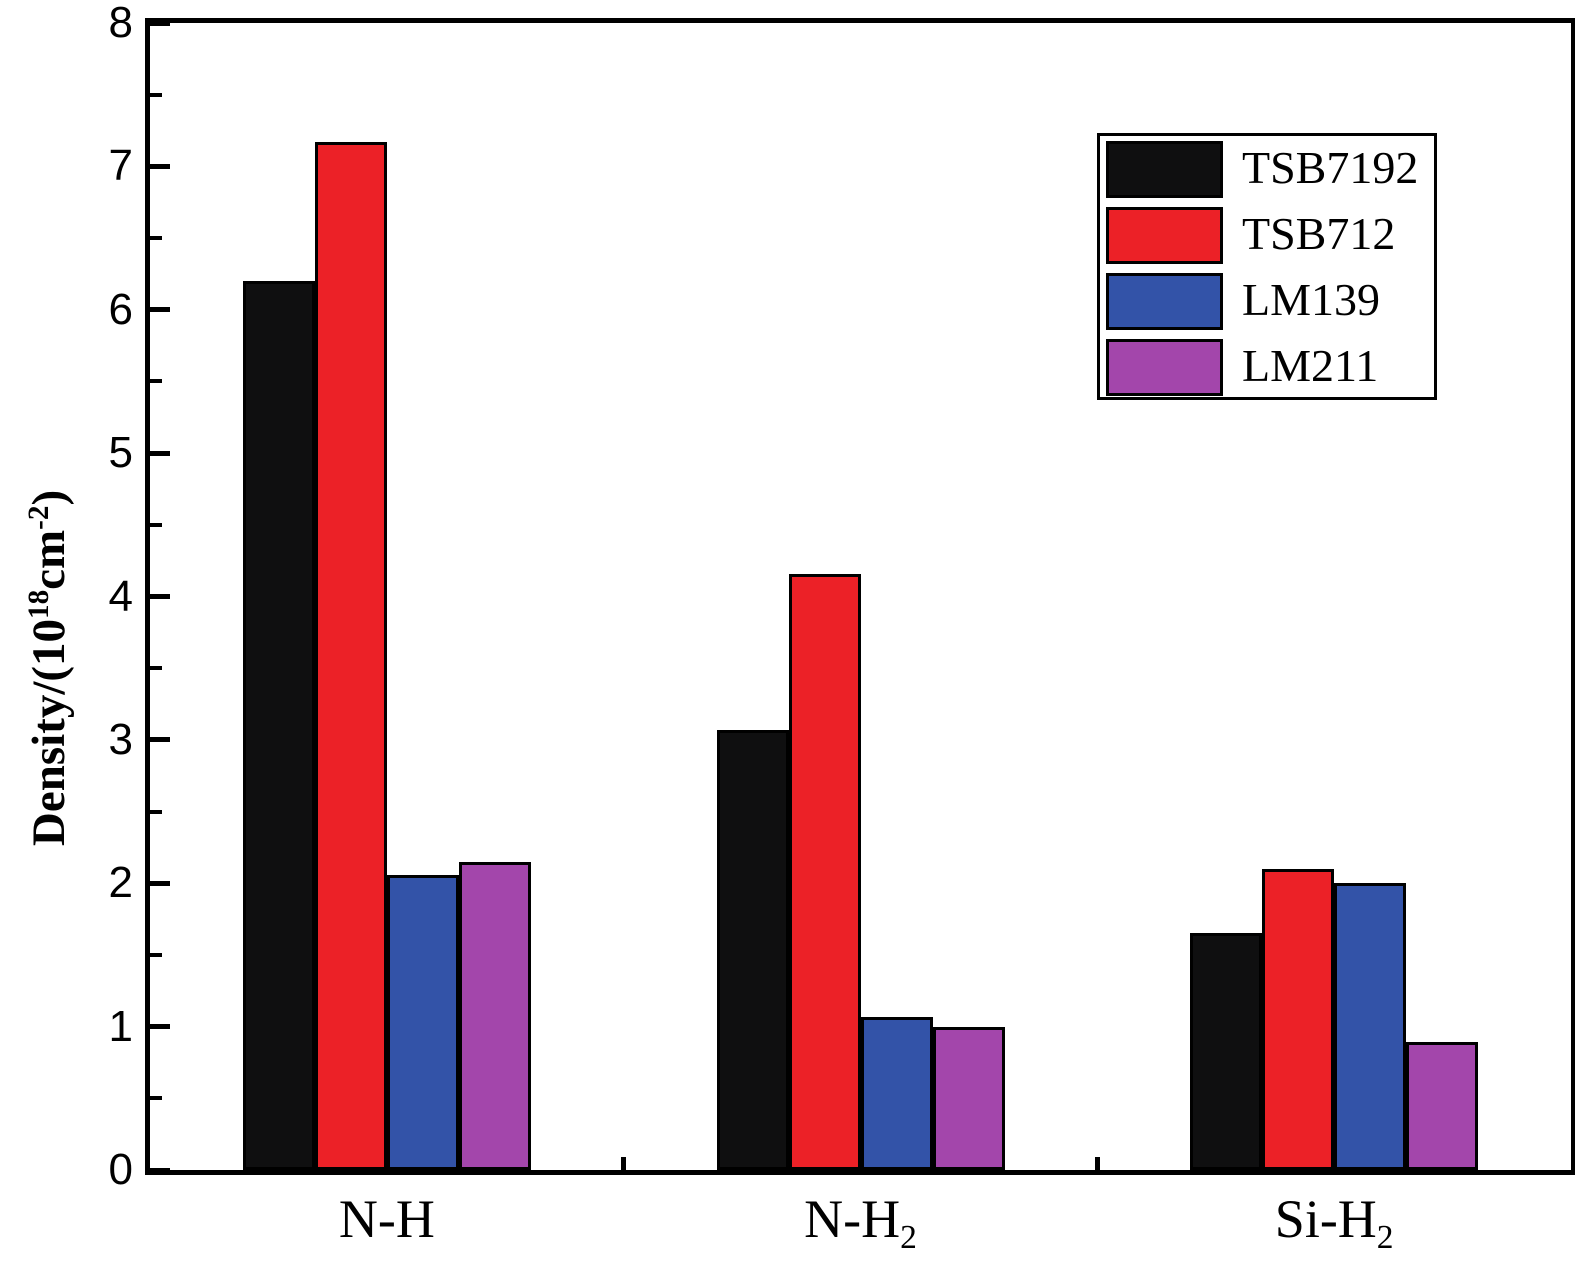 The image size is (1575, 1280). I want to click on x-category-base: Si-H, so click(1325, 1219).